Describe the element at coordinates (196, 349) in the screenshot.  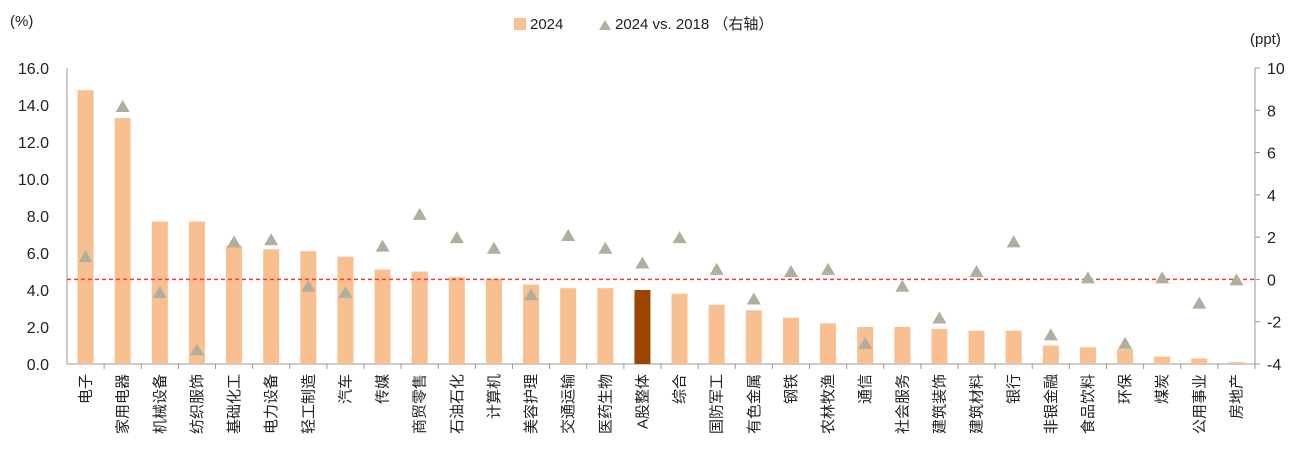
I see `triangle-marker-纺织服饰` at that location.